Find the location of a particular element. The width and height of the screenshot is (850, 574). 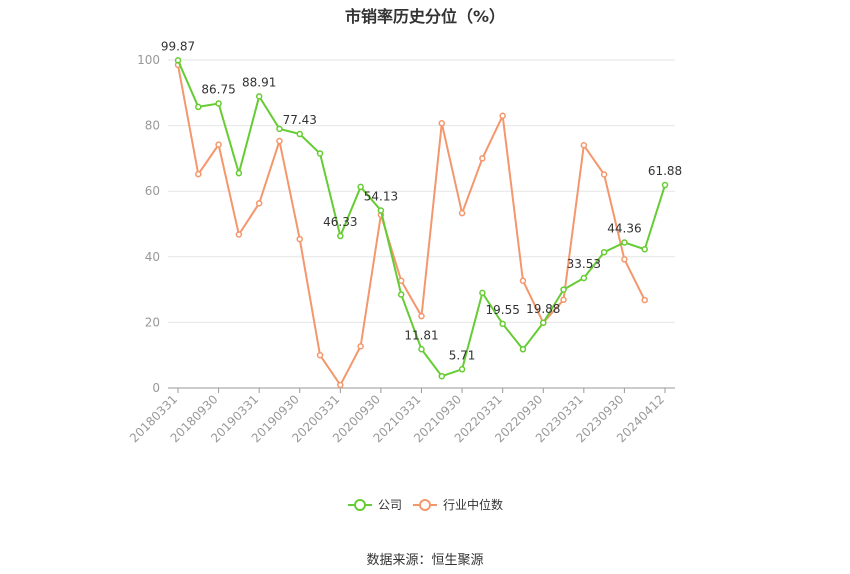

data-label: 44.36 is located at coordinates (624, 228).